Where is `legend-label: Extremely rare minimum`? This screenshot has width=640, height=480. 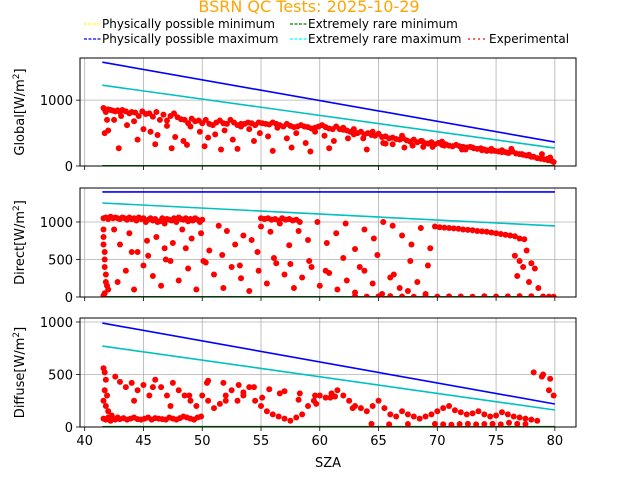
legend-label: Extremely rare minimum is located at coordinates (383, 24).